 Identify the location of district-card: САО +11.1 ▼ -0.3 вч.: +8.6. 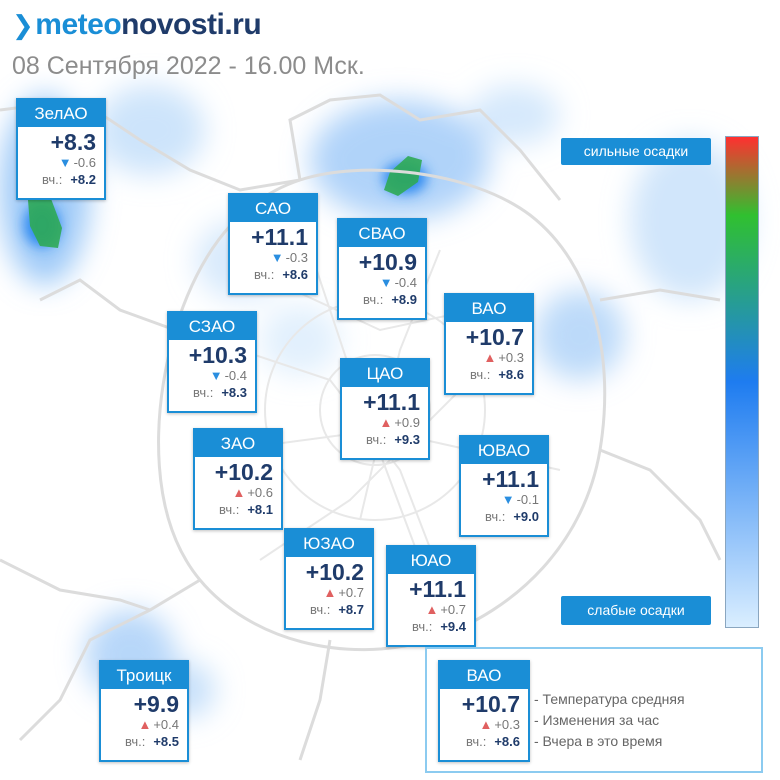
(273, 244).